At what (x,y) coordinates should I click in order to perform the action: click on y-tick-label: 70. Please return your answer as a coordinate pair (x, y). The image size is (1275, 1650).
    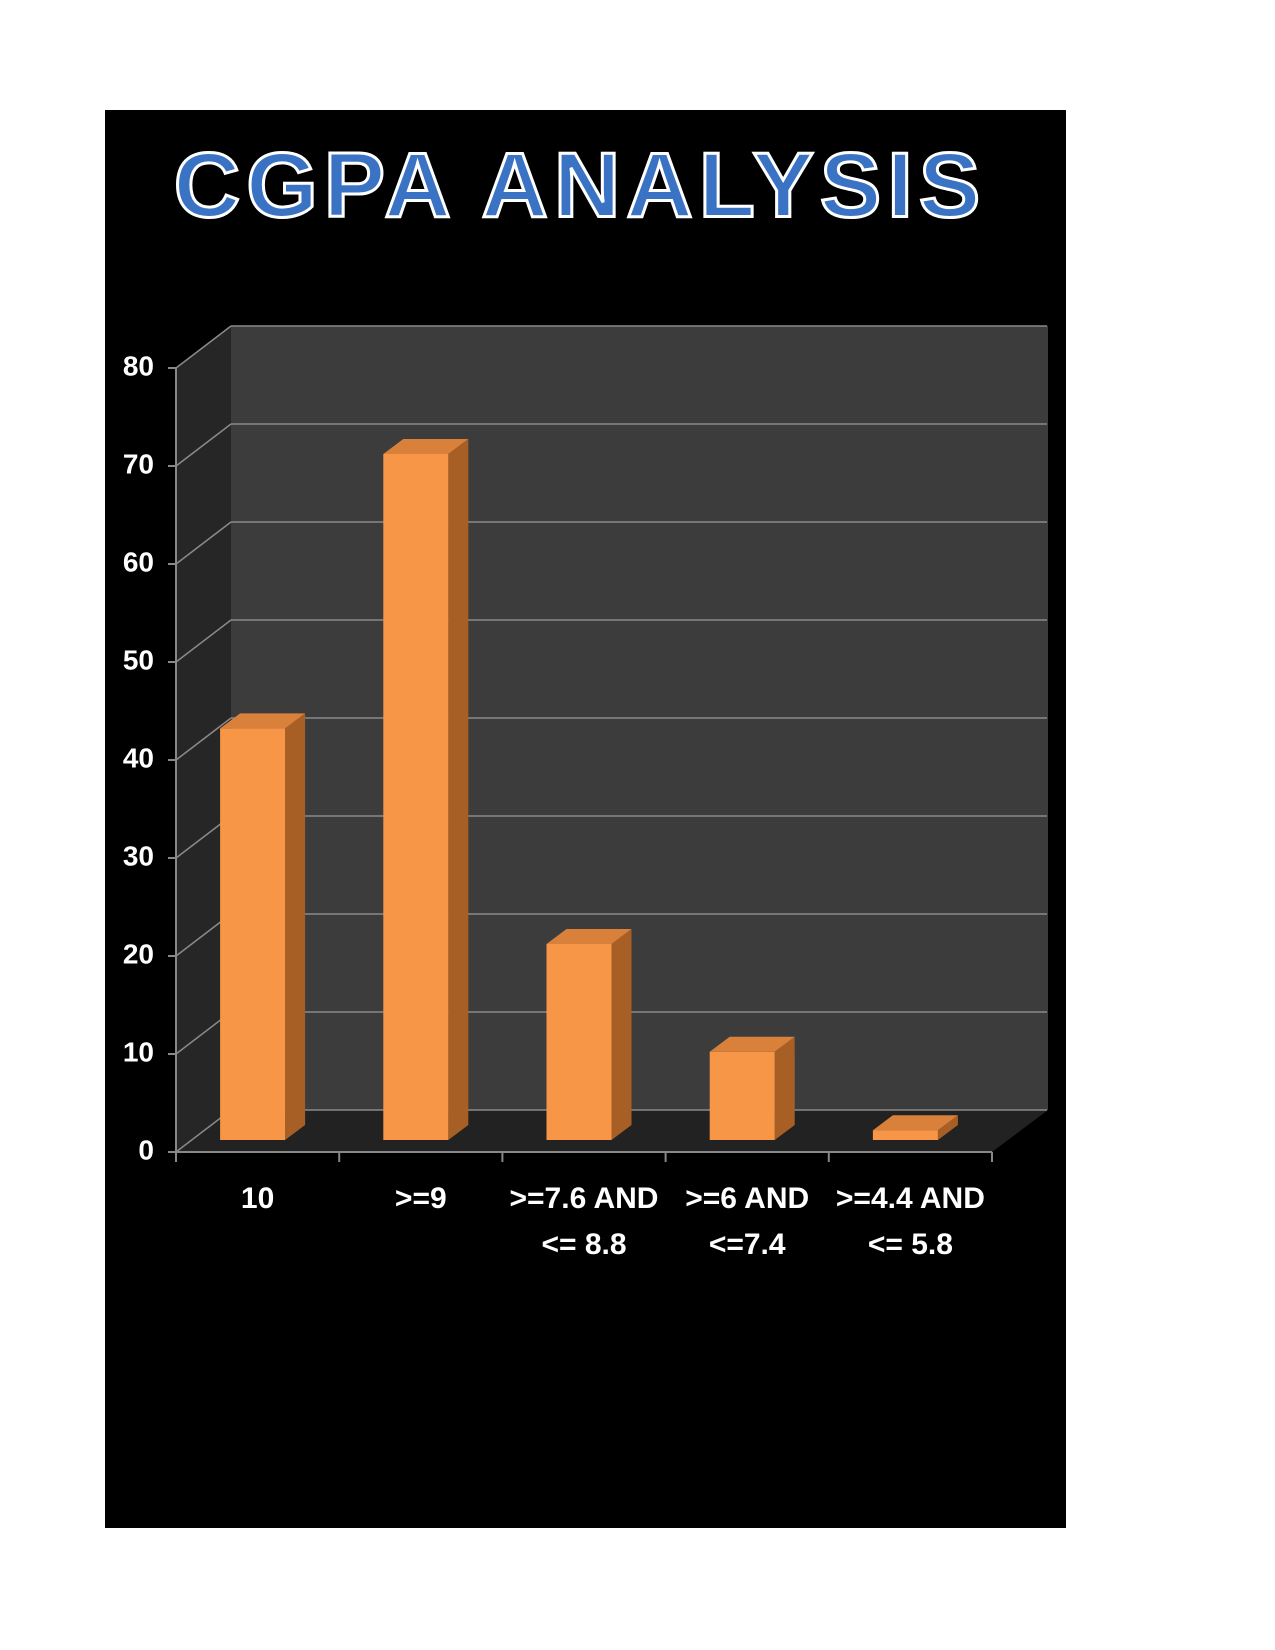
    Looking at the image, I should click on (138, 463).